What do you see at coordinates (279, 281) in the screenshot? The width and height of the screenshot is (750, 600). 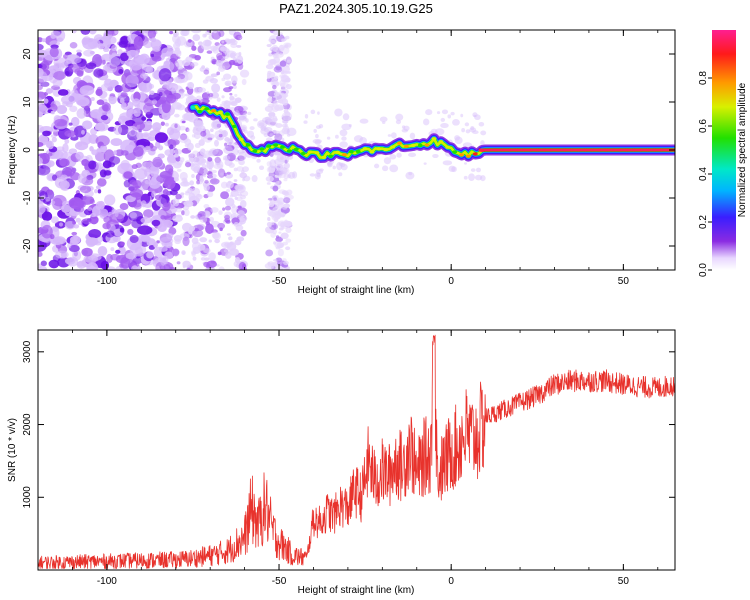 I see `spectrogram-x-tick-label: -50` at bounding box center [279, 281].